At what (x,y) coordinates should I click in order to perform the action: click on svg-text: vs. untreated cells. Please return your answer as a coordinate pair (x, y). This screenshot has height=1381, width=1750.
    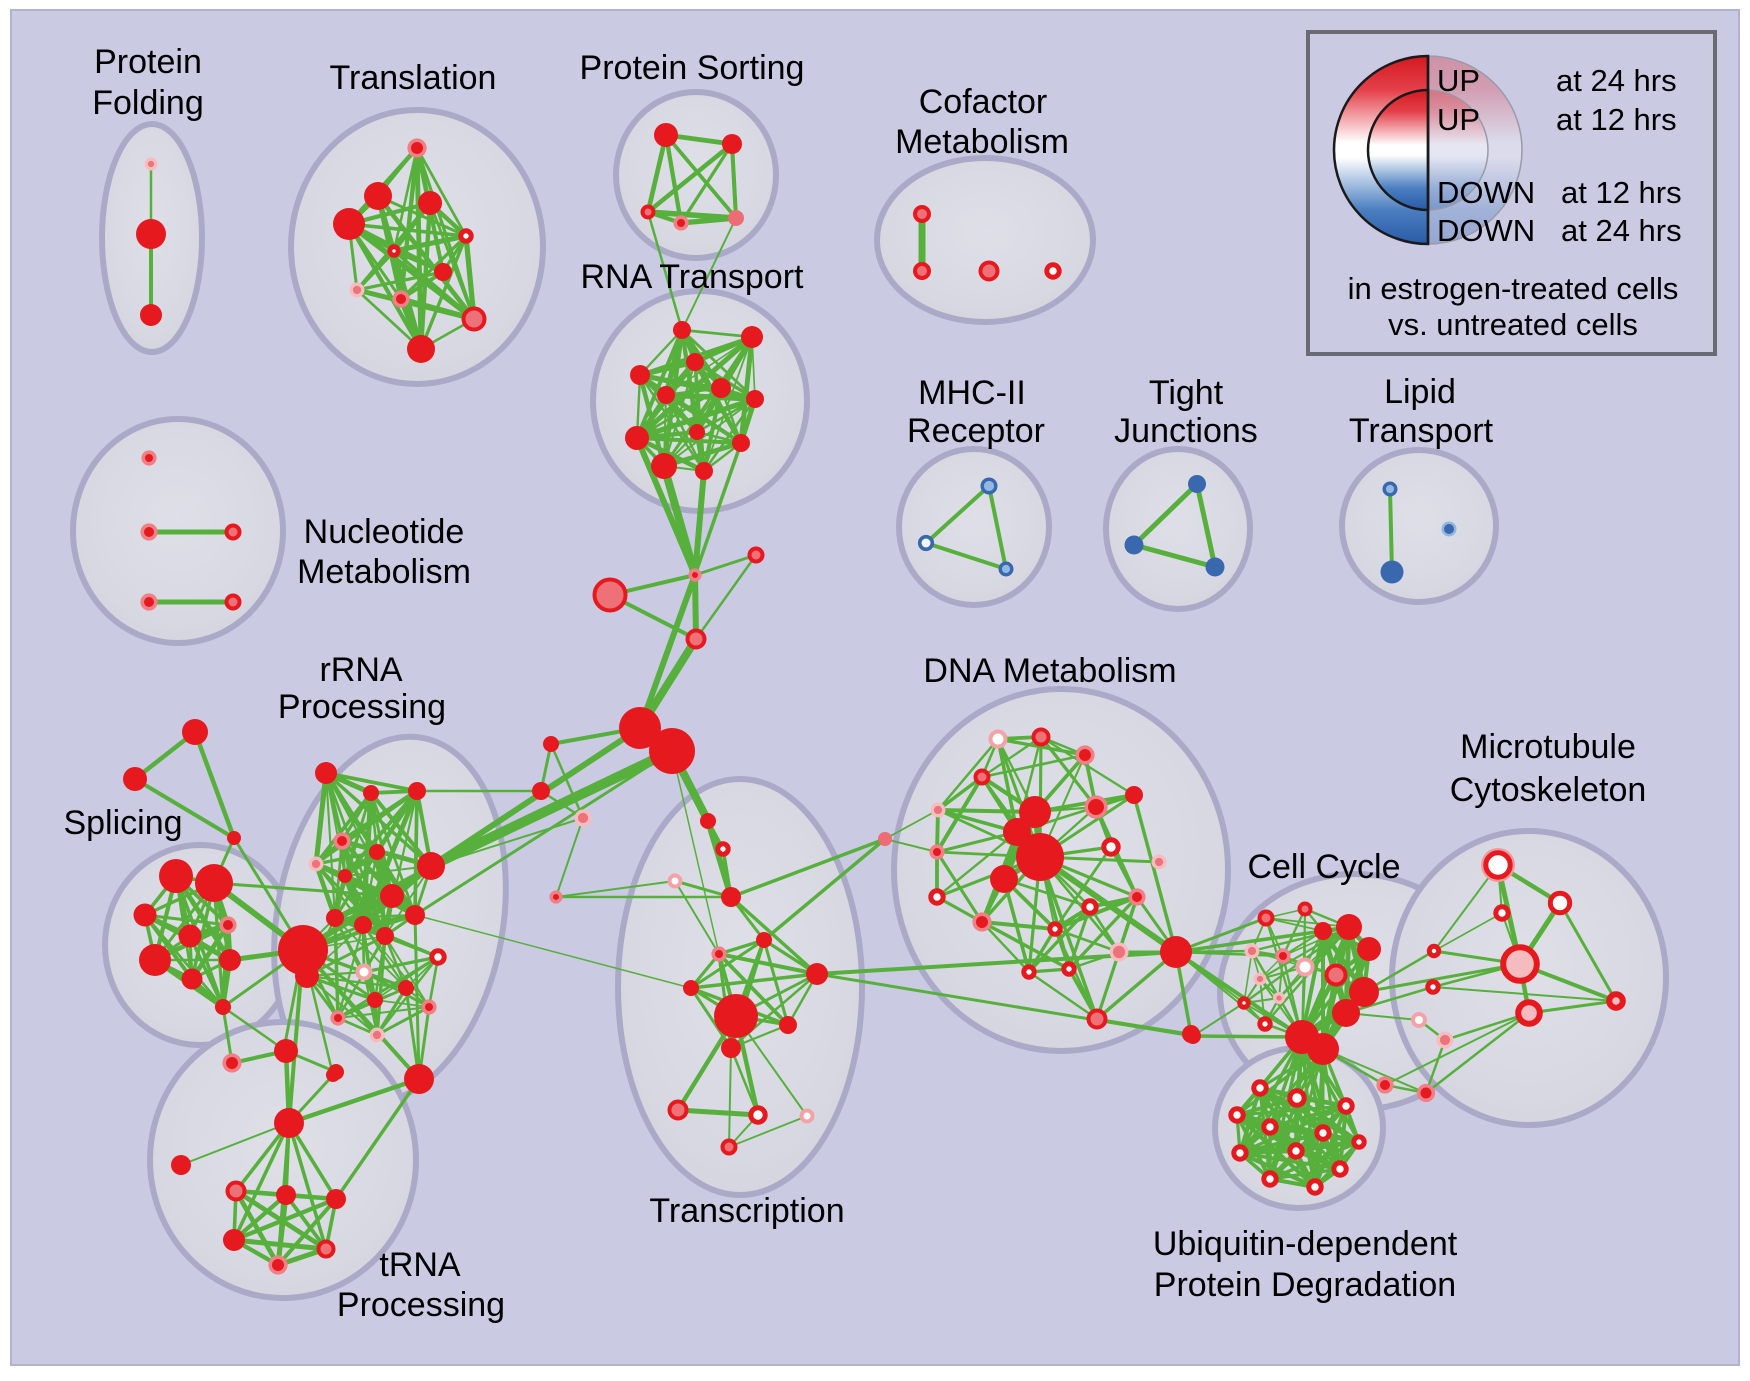
    Looking at the image, I should click on (1513, 324).